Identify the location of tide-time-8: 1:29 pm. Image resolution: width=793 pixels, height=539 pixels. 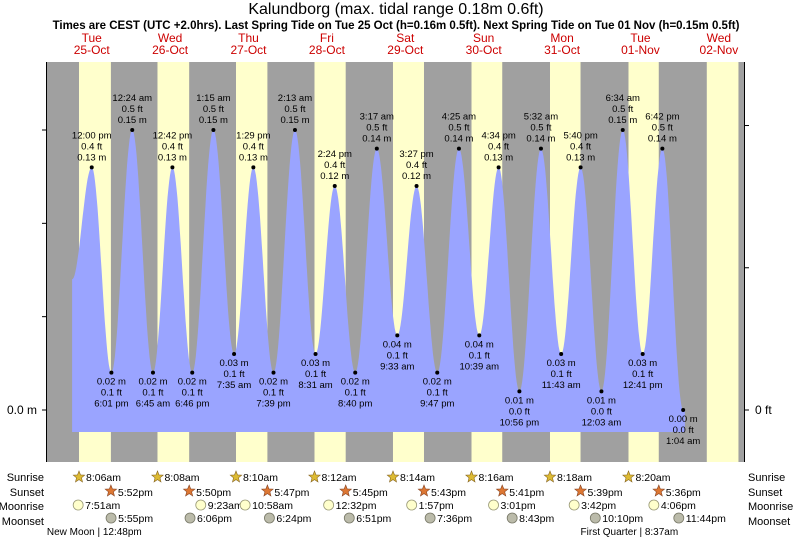
(253, 135).